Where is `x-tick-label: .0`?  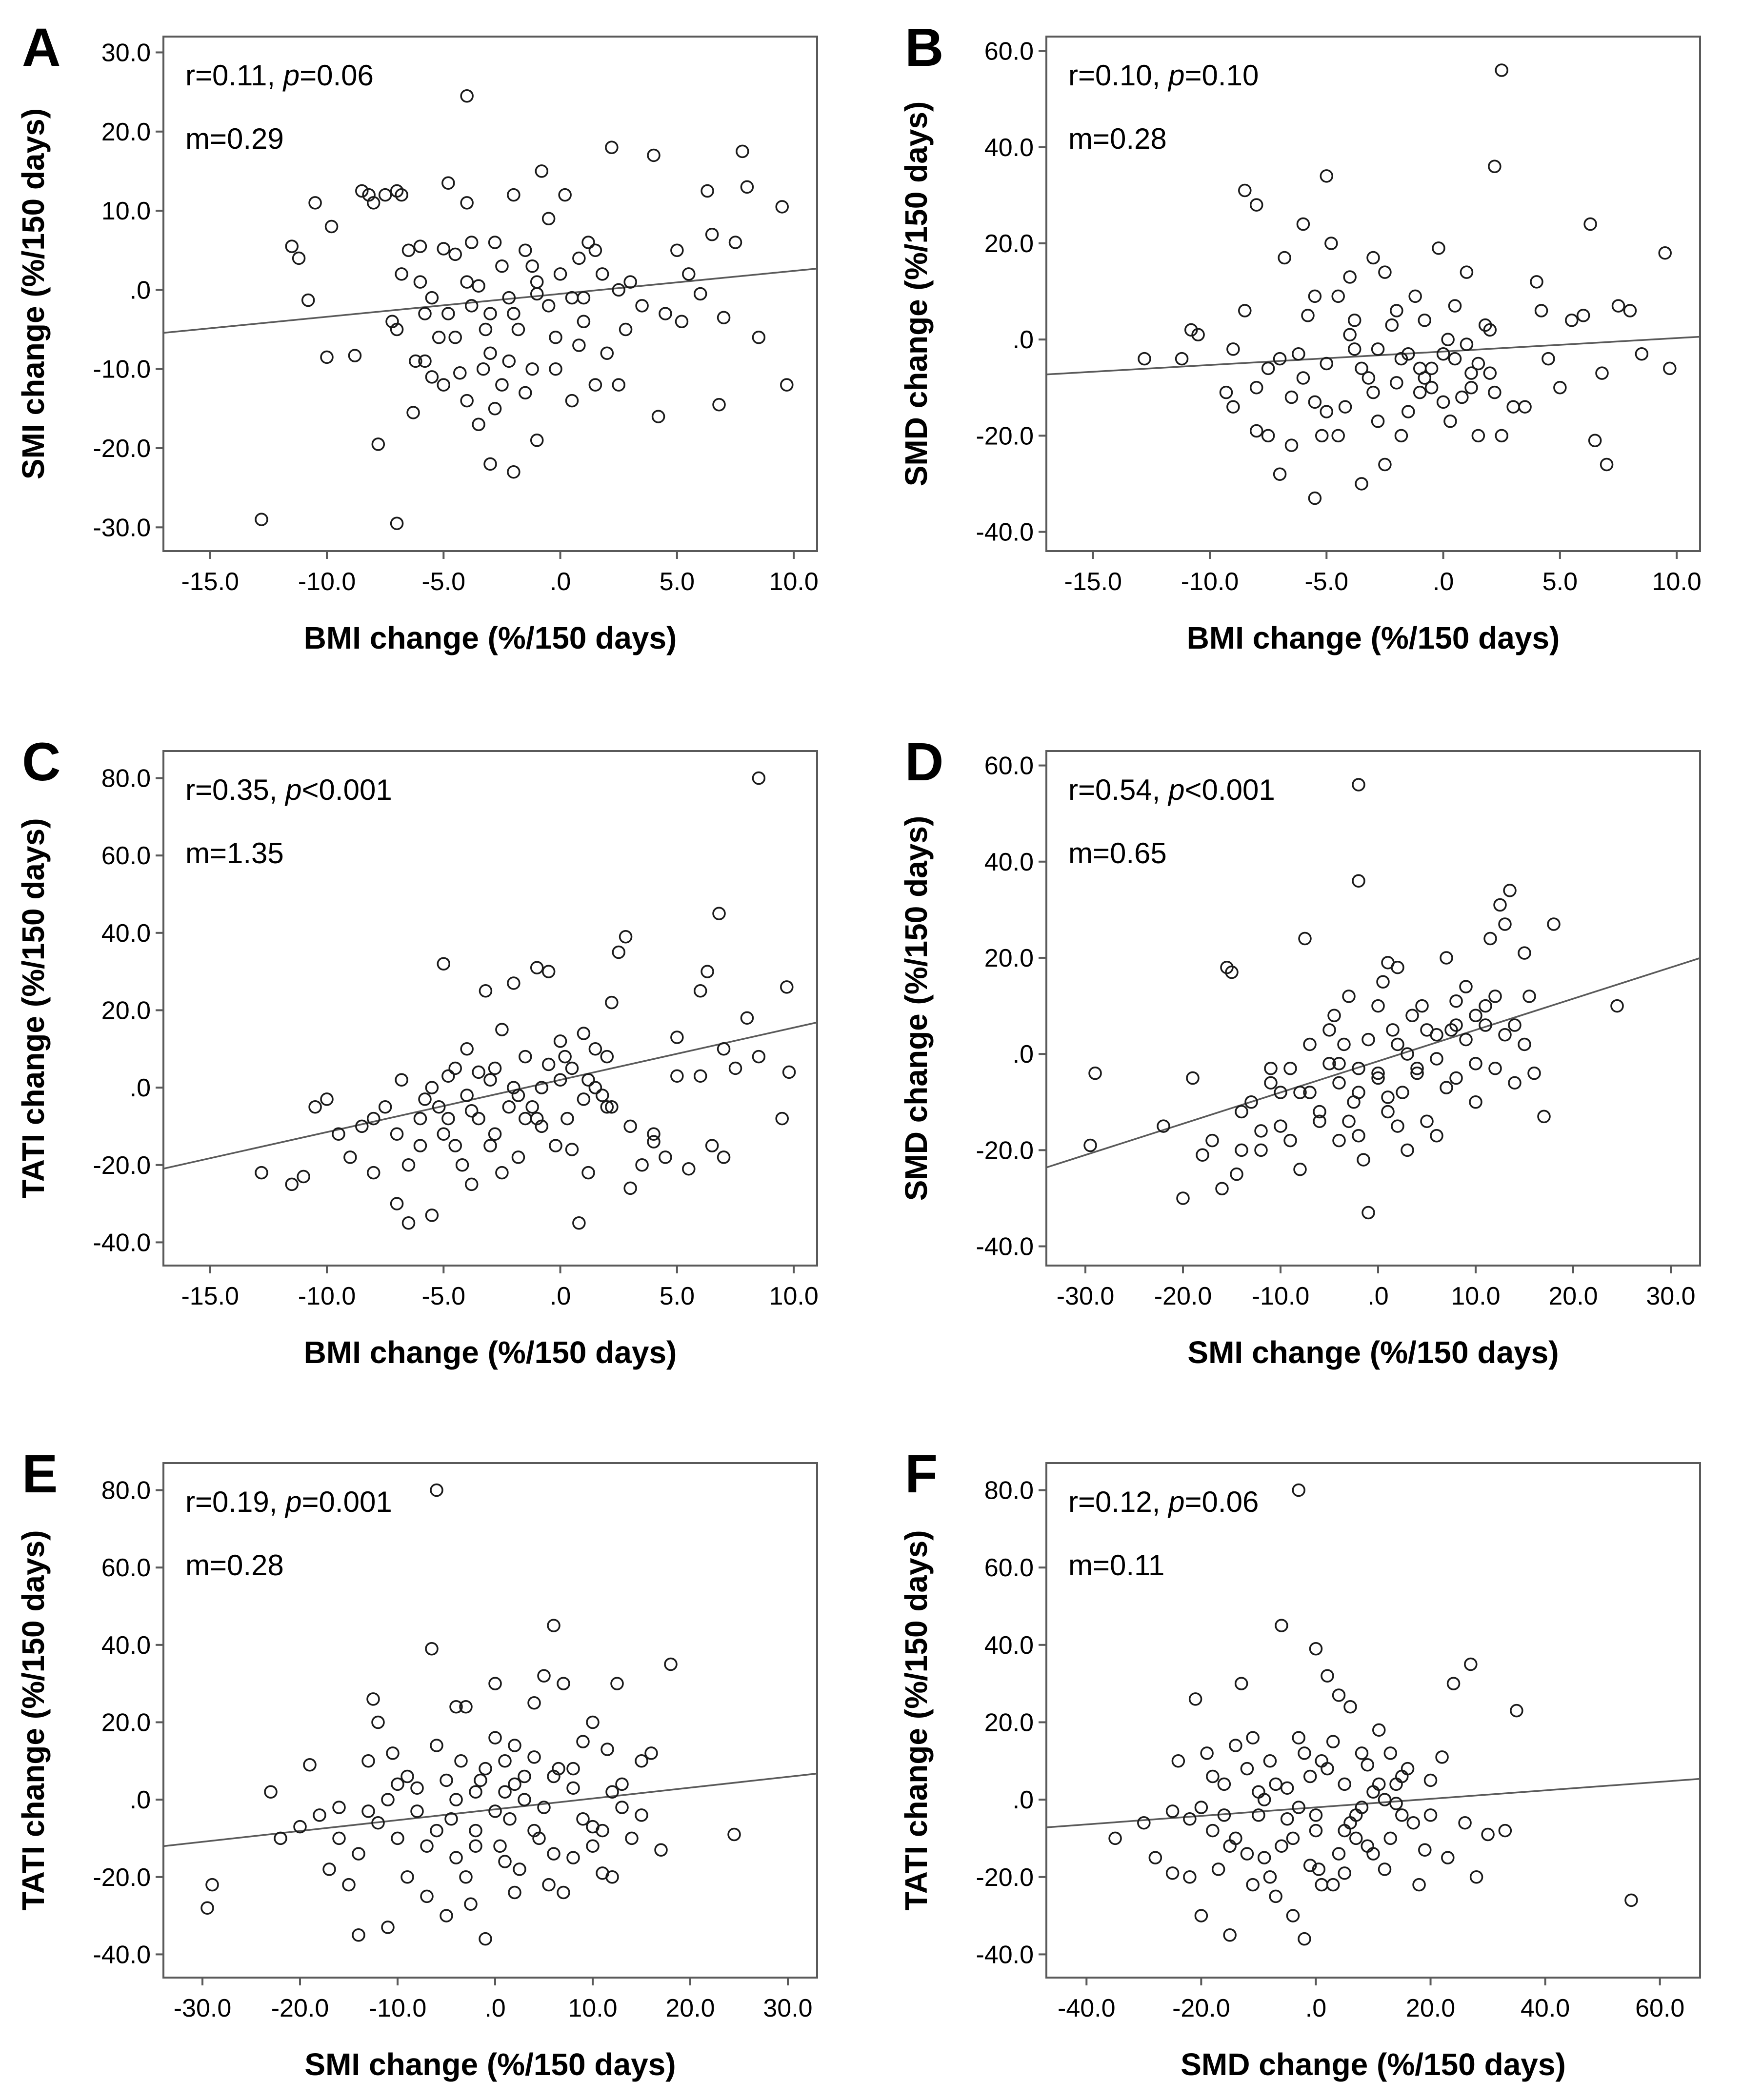
x-tick-label: .0 is located at coordinates (1377, 1296).